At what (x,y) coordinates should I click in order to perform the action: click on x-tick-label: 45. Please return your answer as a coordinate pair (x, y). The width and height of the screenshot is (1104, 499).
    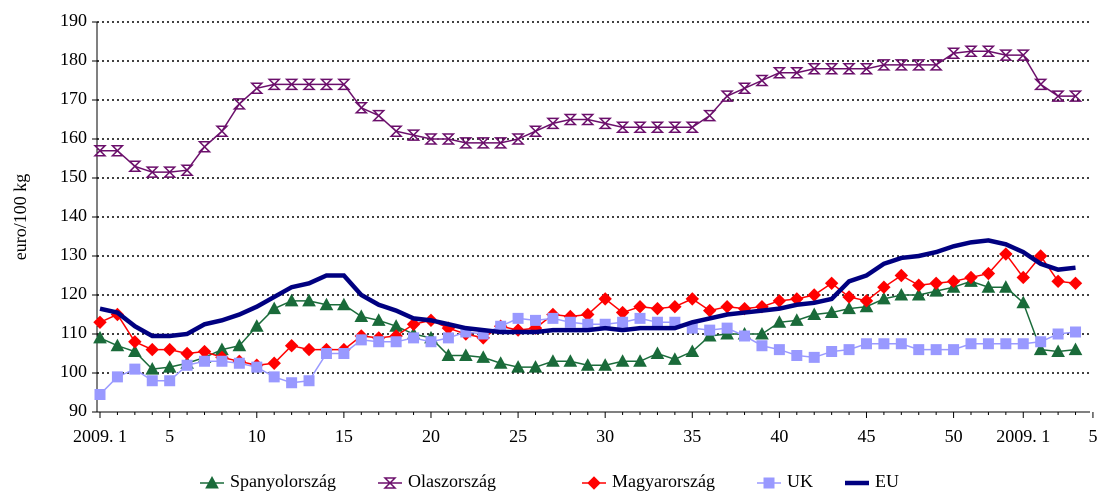
    Looking at the image, I should click on (866, 436).